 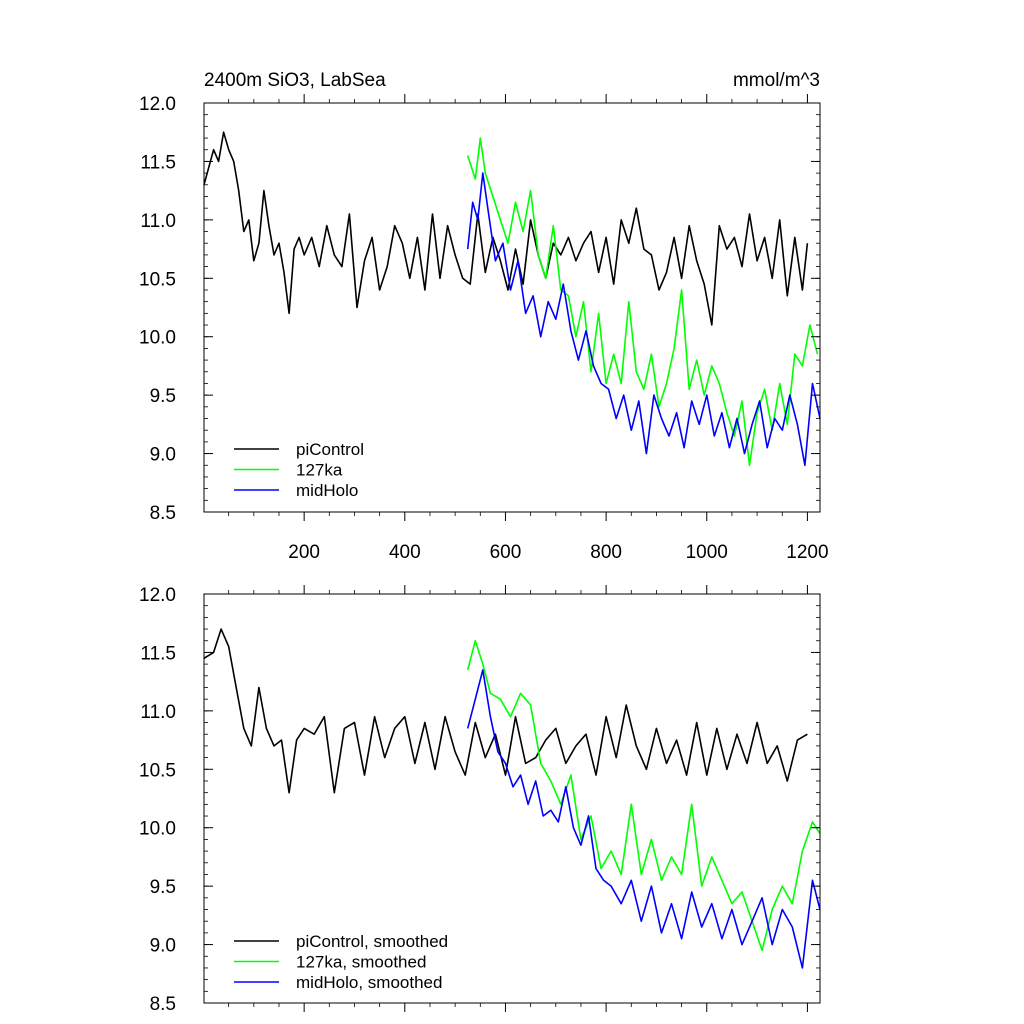 What do you see at coordinates (405, 552) in the screenshot?
I see `x-tick-label: 400` at bounding box center [405, 552].